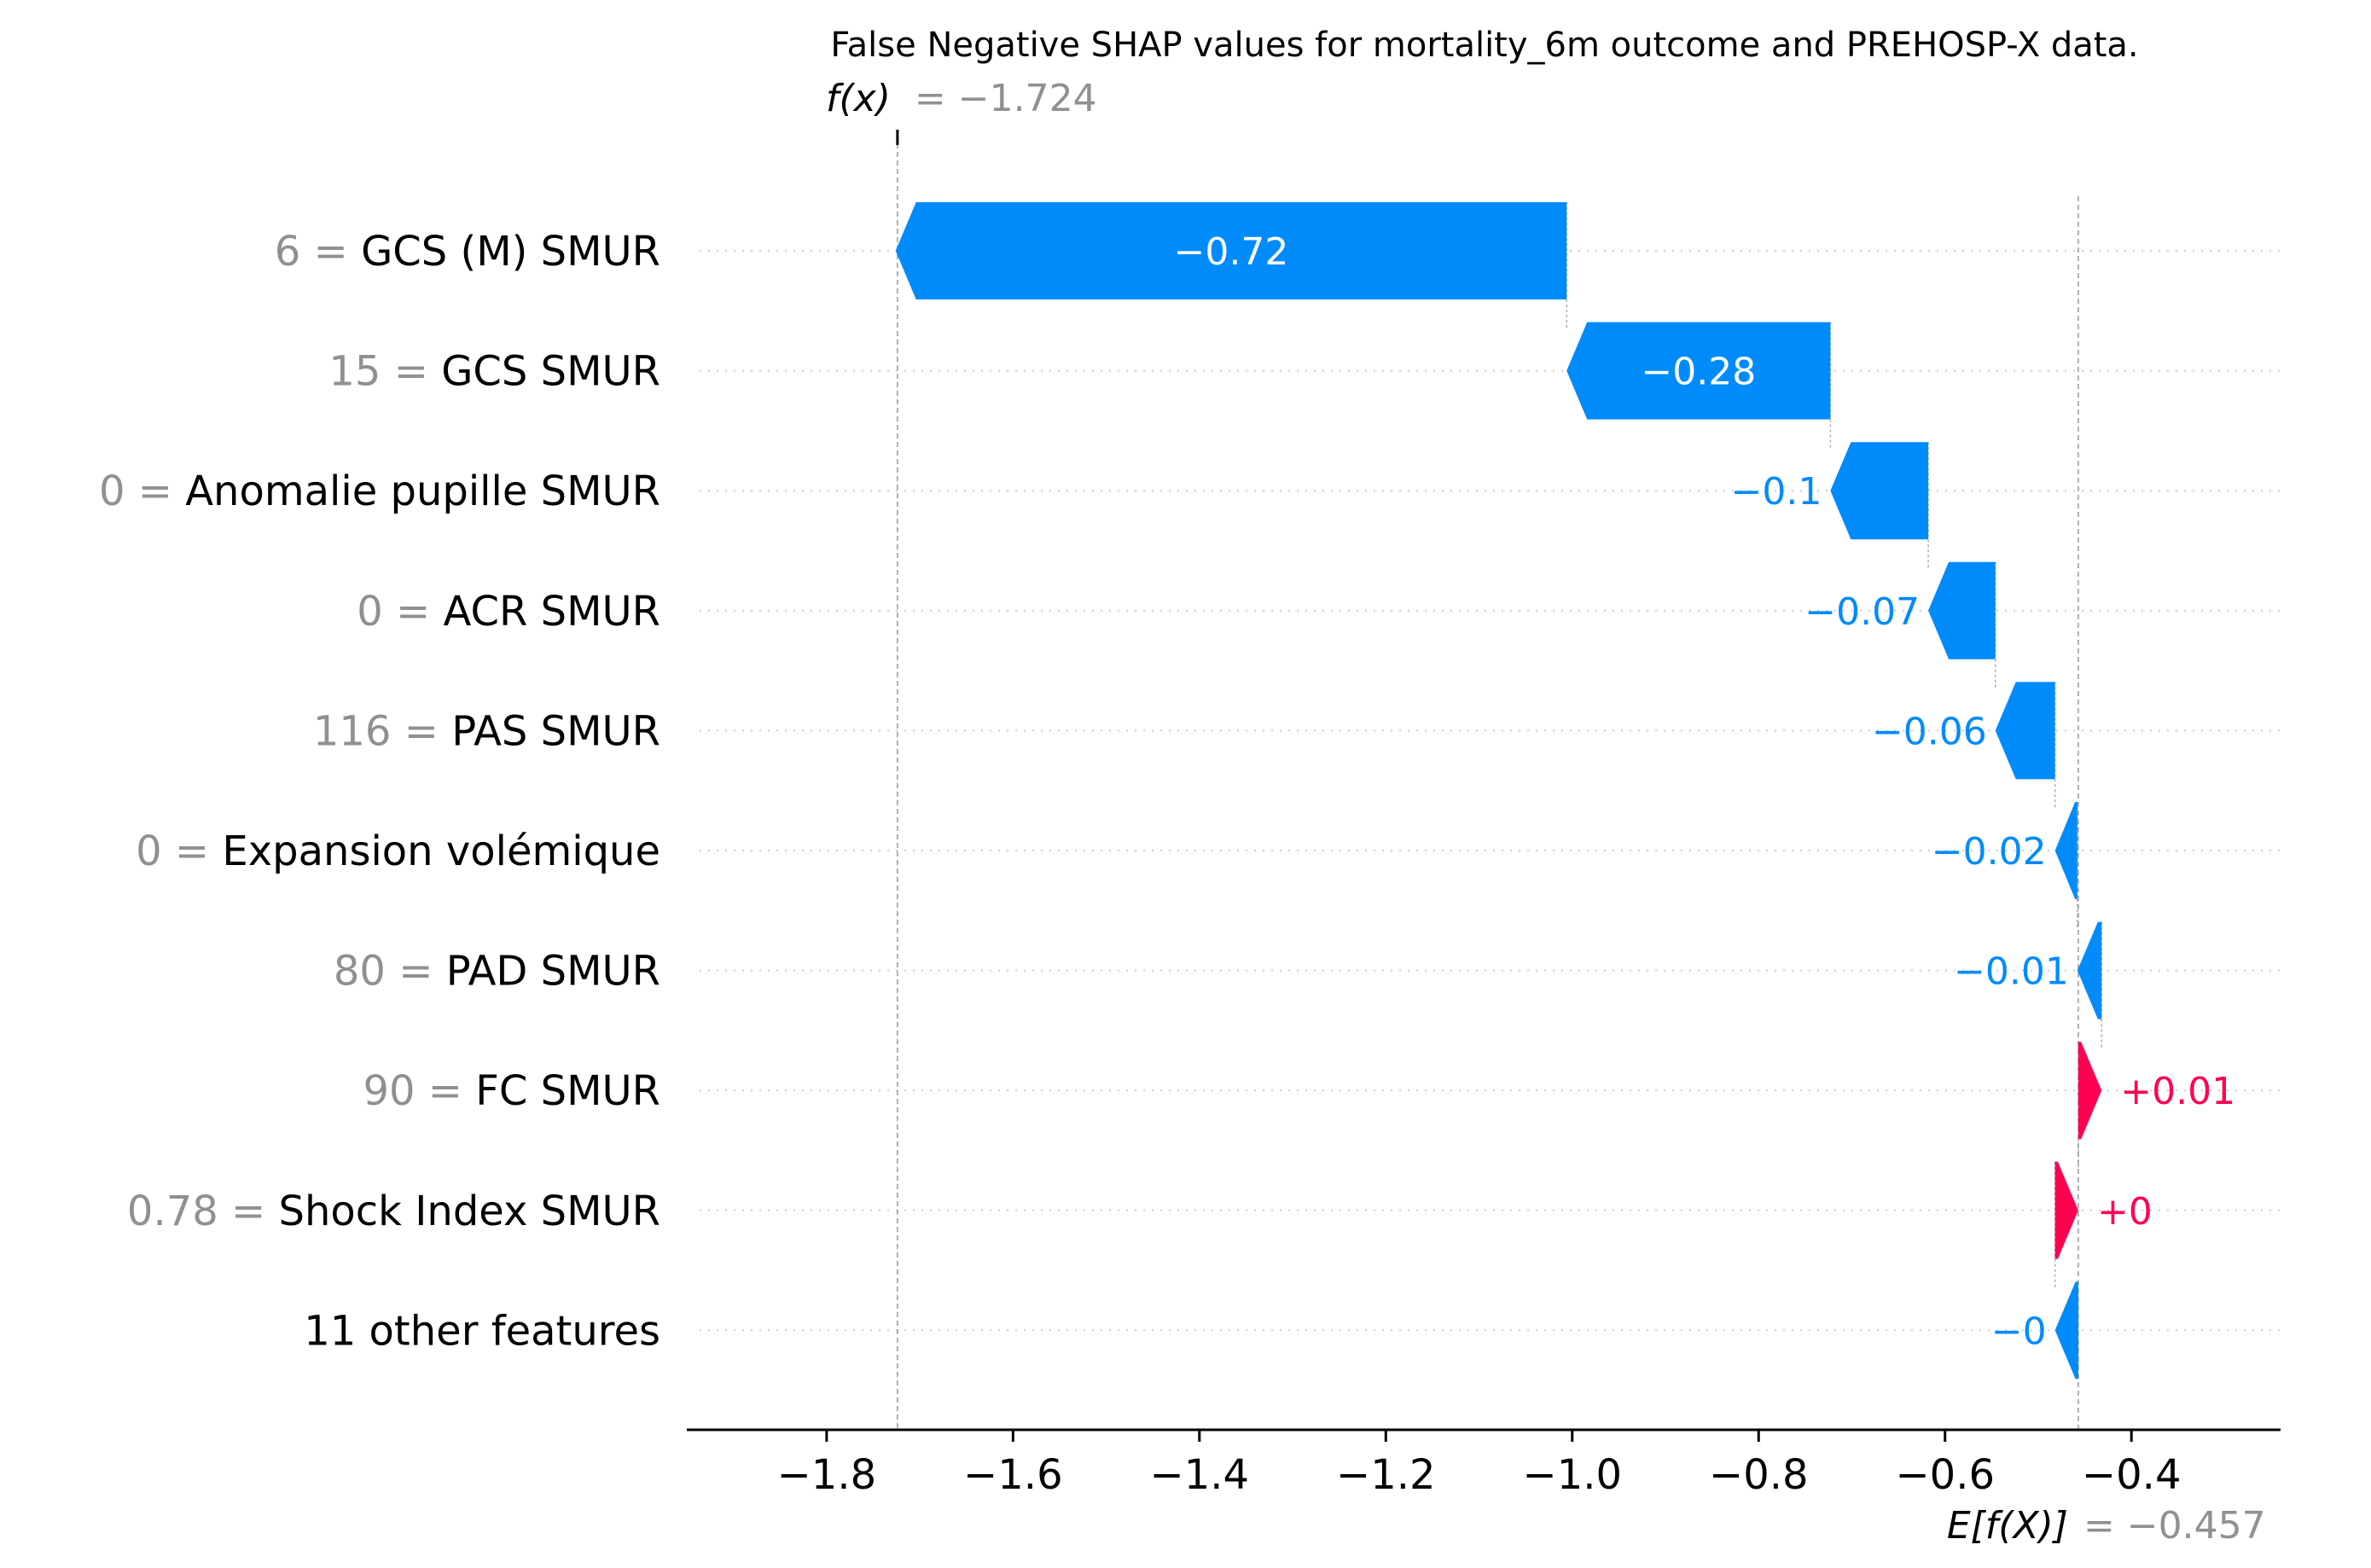 The image size is (2371, 1568). I want to click on output-value-label: f(x), so click(858, 98).